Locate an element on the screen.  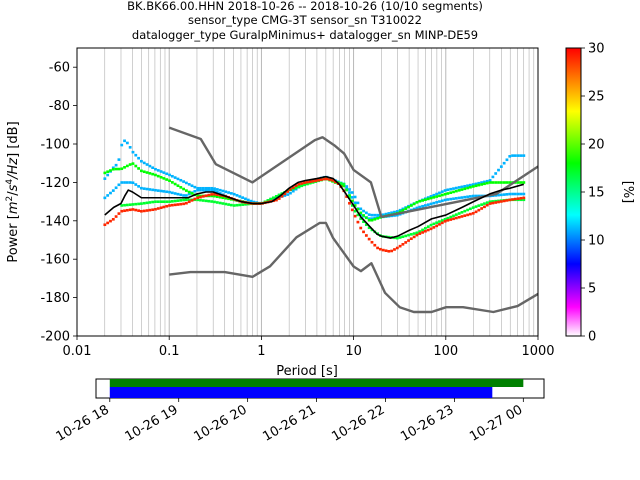
colorbar: 0 5 10 15 20 25 30 [%] is located at coordinates (600, 193).